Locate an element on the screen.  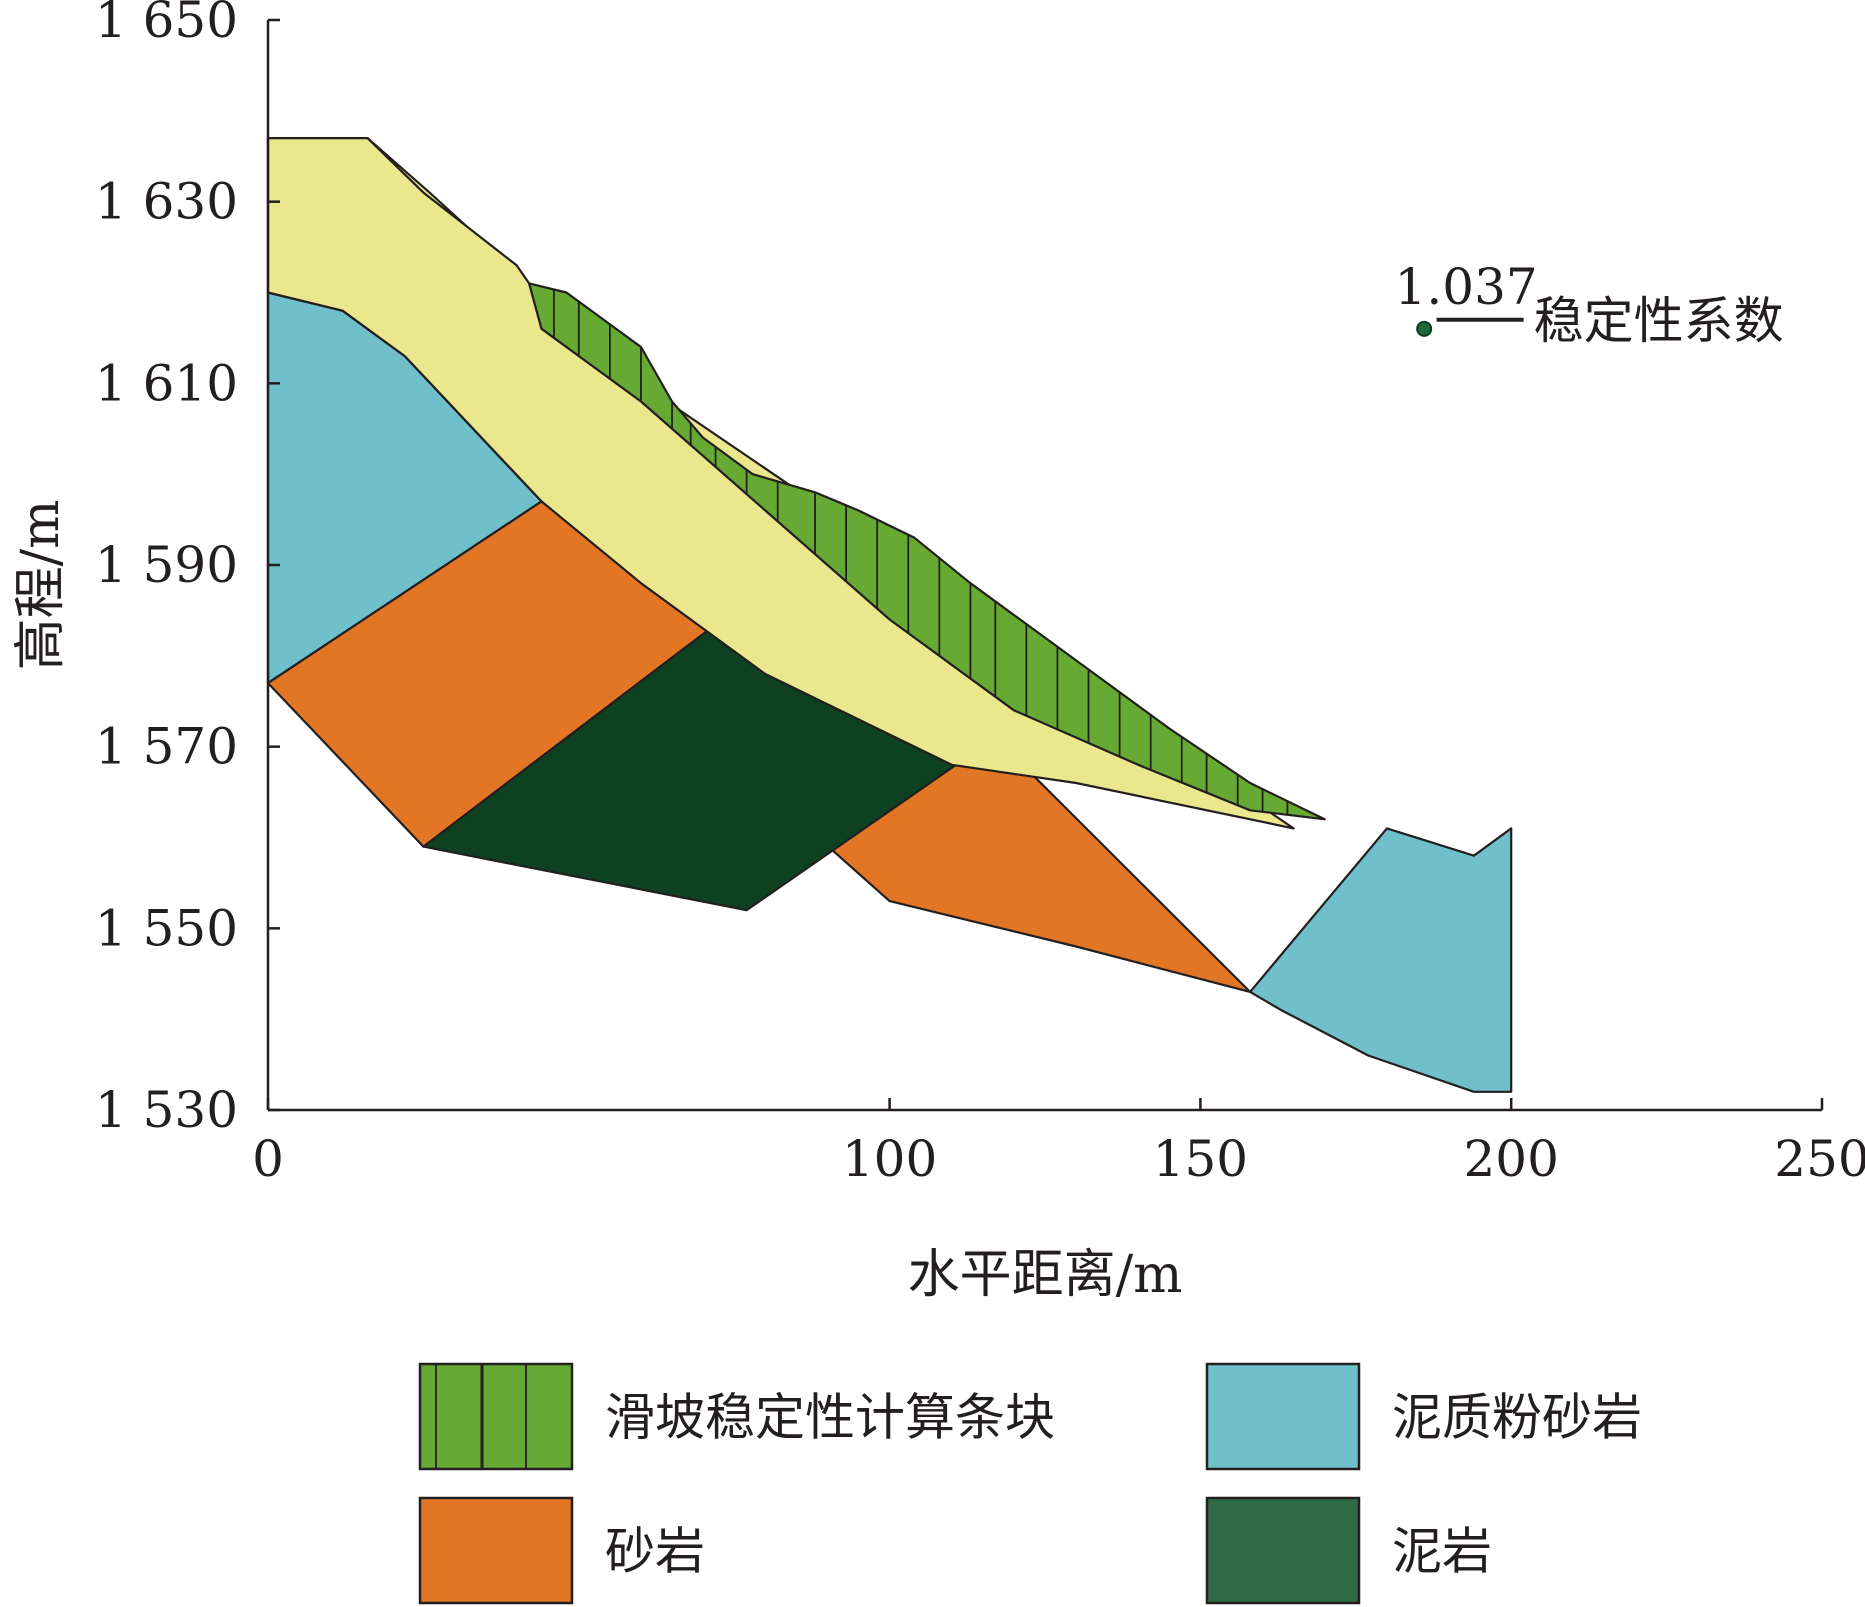
legend-label-slices: 滑坡稳定性计算条块 is located at coordinates (830, 1418).